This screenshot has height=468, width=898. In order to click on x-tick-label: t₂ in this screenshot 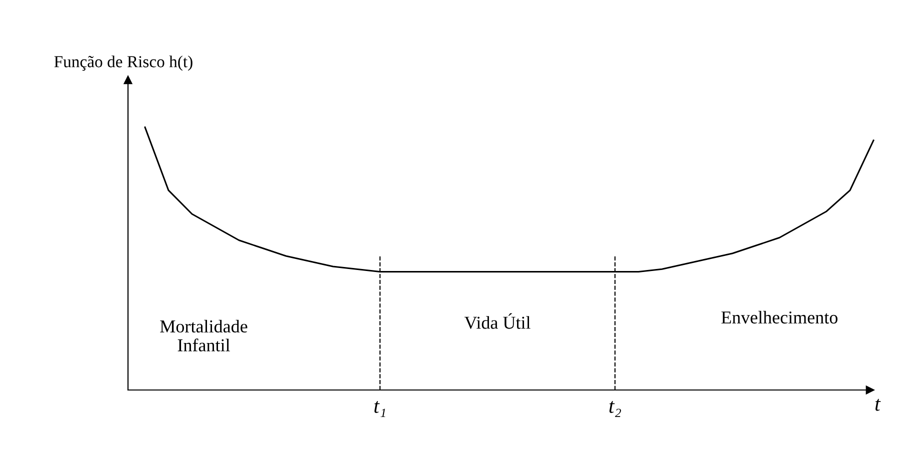, I will do `click(615, 409)`.